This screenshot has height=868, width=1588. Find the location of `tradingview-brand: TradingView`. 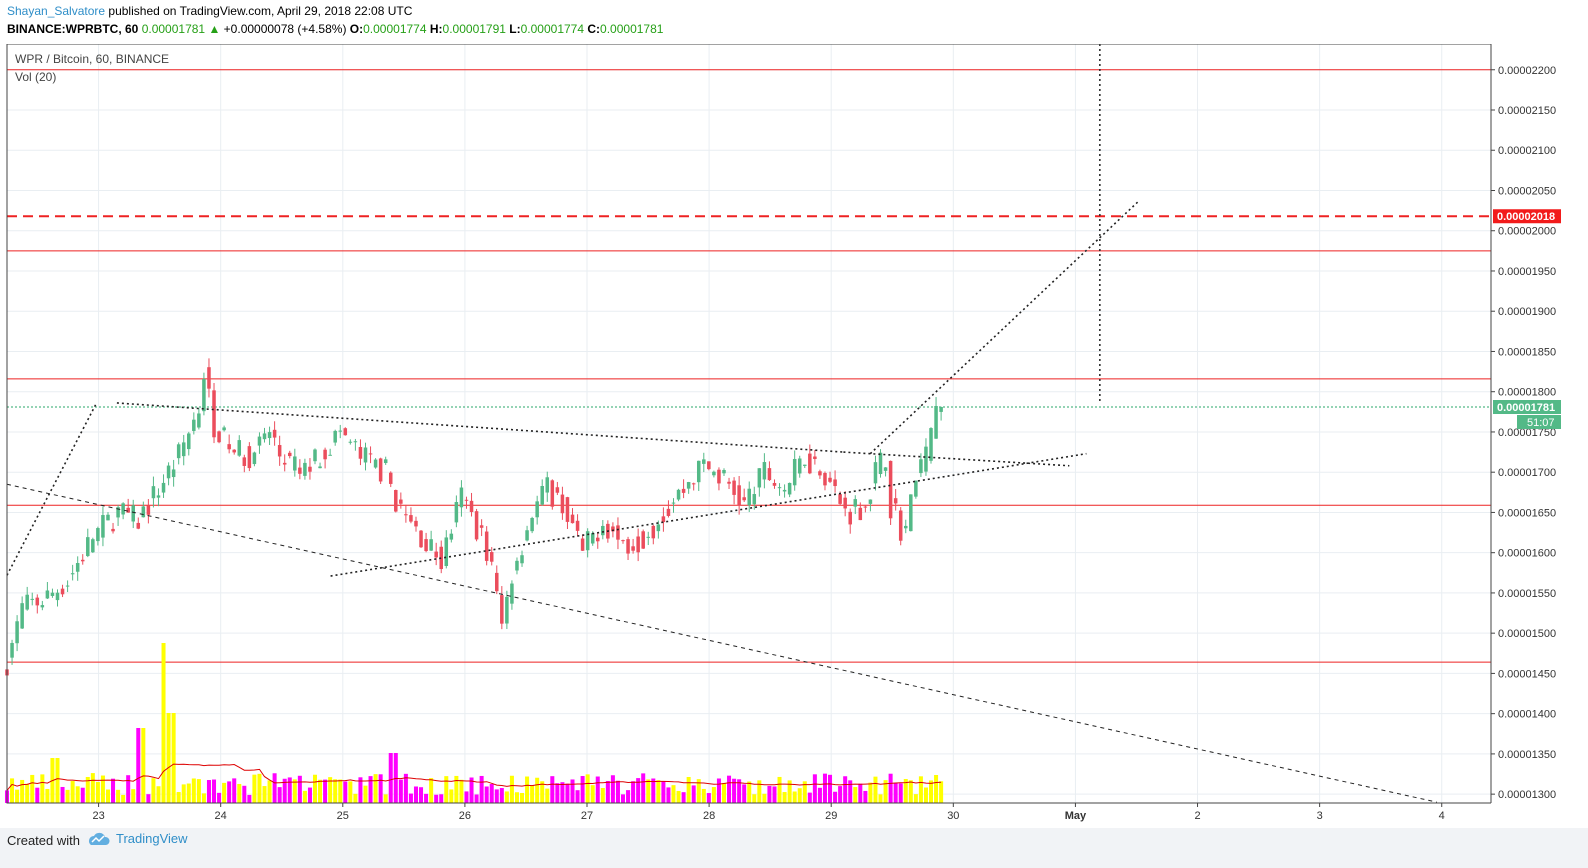

tradingview-brand: TradingView is located at coordinates (137, 838).